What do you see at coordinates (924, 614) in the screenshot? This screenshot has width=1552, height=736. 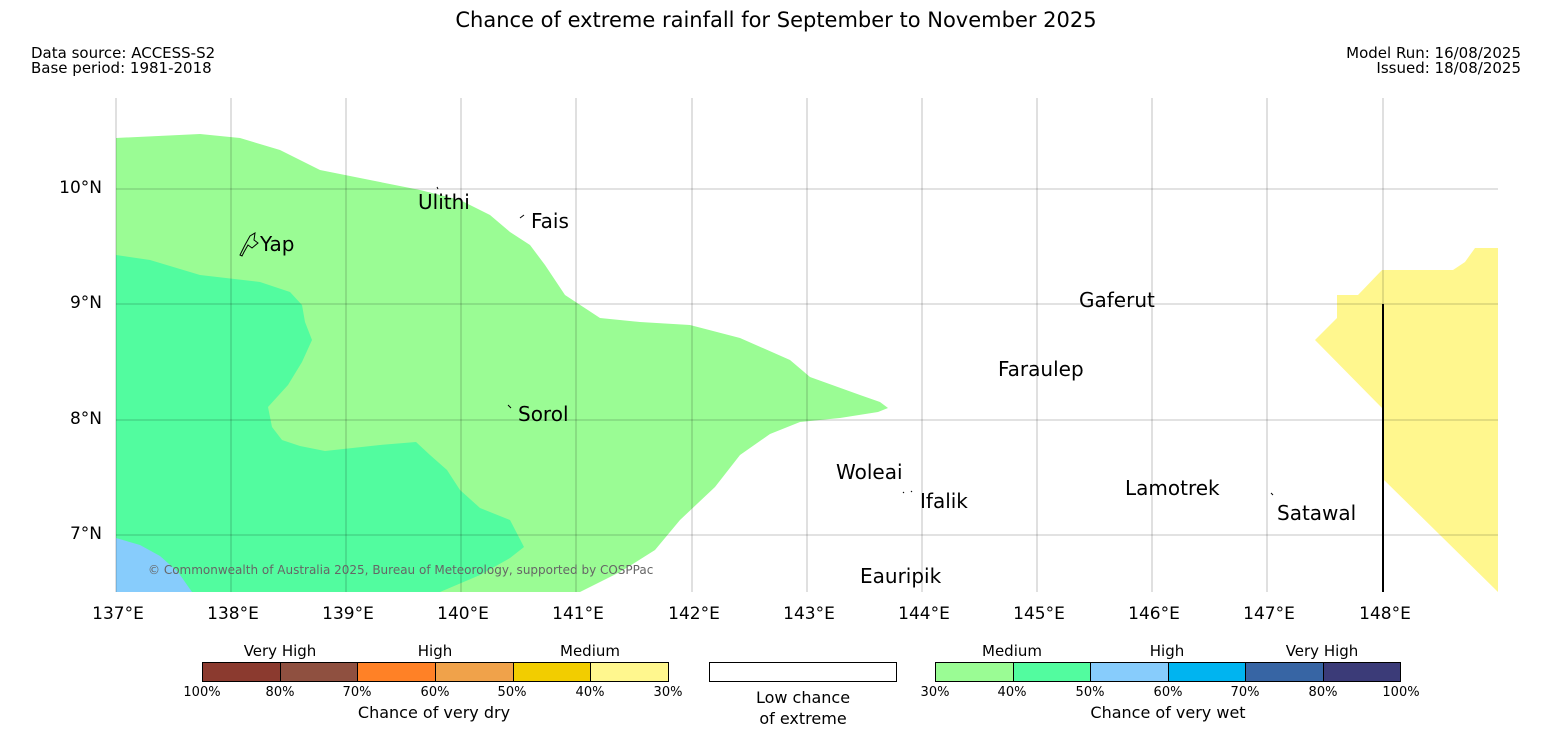 I see `lon-tick-144e: 144°E` at bounding box center [924, 614].